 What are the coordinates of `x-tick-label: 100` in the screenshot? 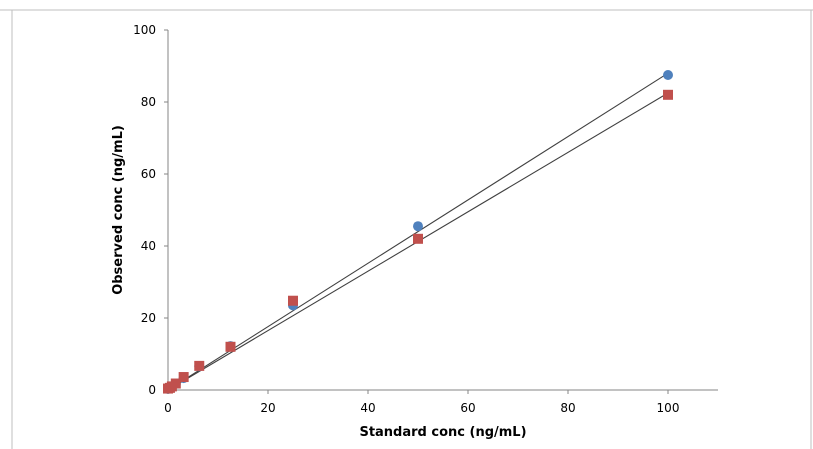 It's located at (668, 408).